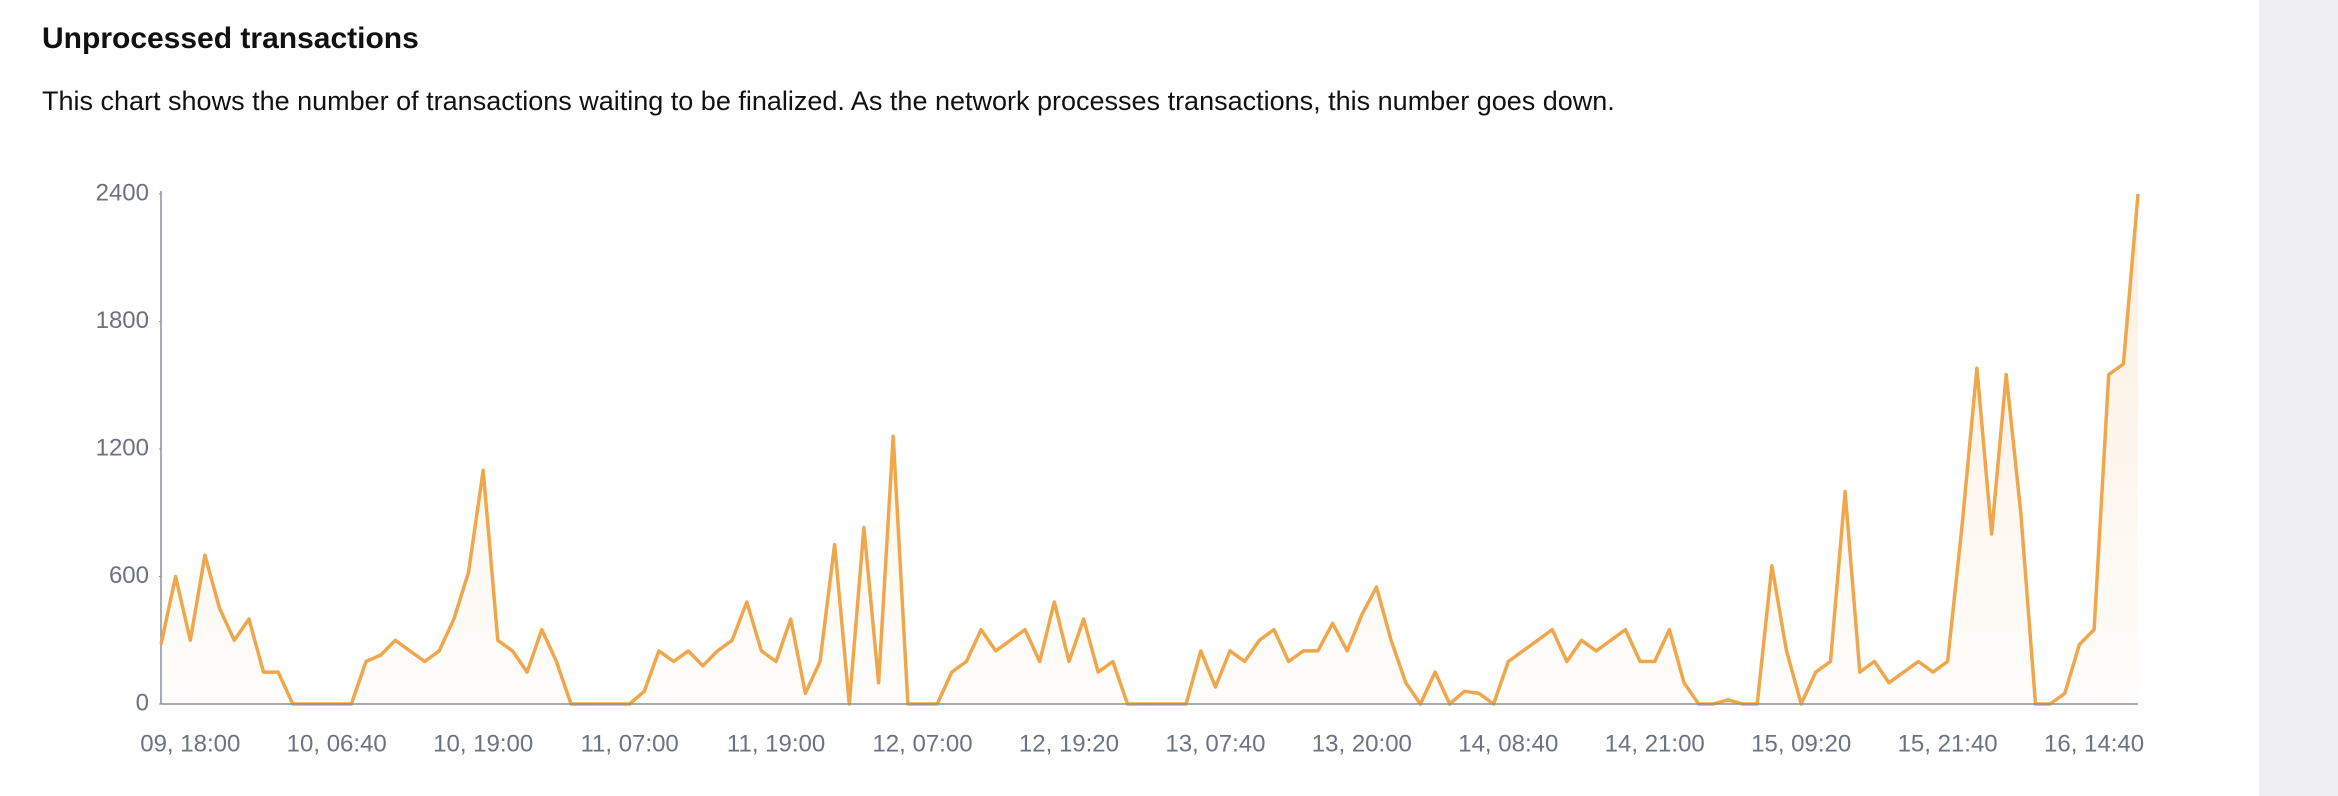 This screenshot has width=2338, height=796. Describe the element at coordinates (190, 743) in the screenshot. I see `x-tick-label: 09, 18:00` at that location.